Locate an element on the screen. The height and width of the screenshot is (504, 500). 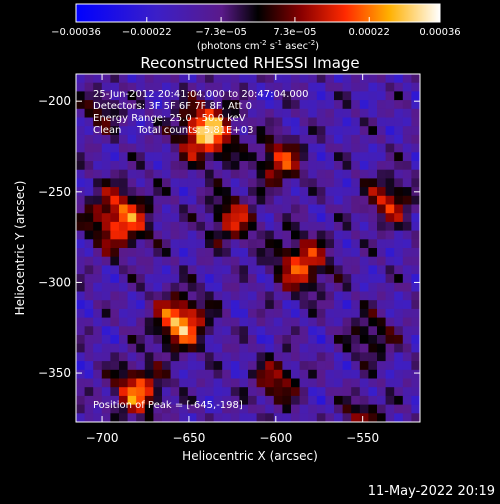
y-axis-label: Heliocentric Y (arcsec) is located at coordinates (20, 248).